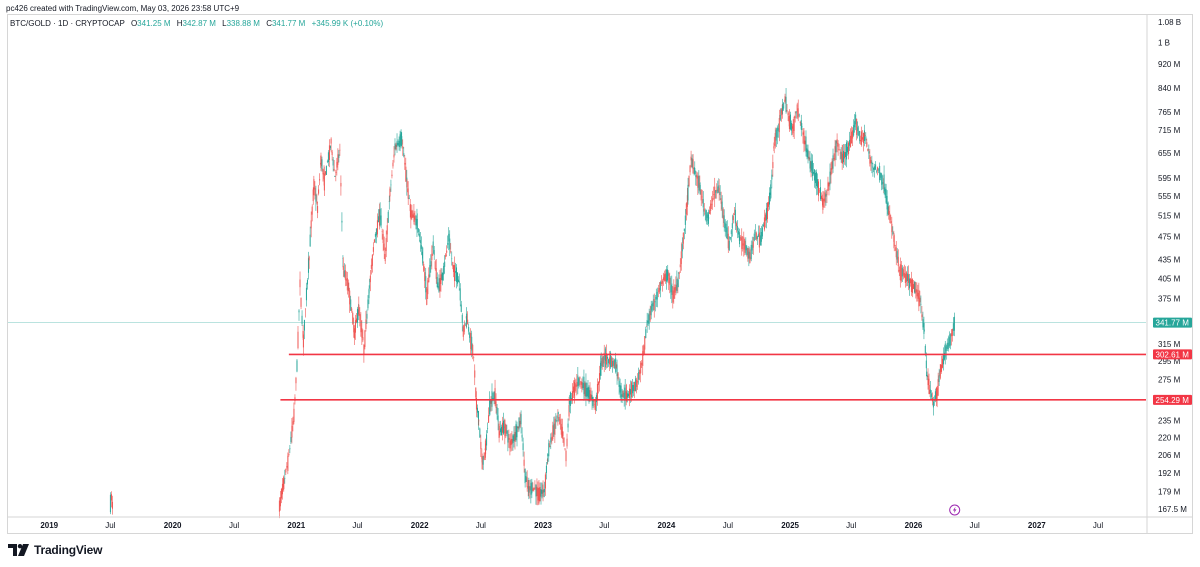 The height and width of the screenshot is (567, 1200). I want to click on event-marker, so click(955, 510).